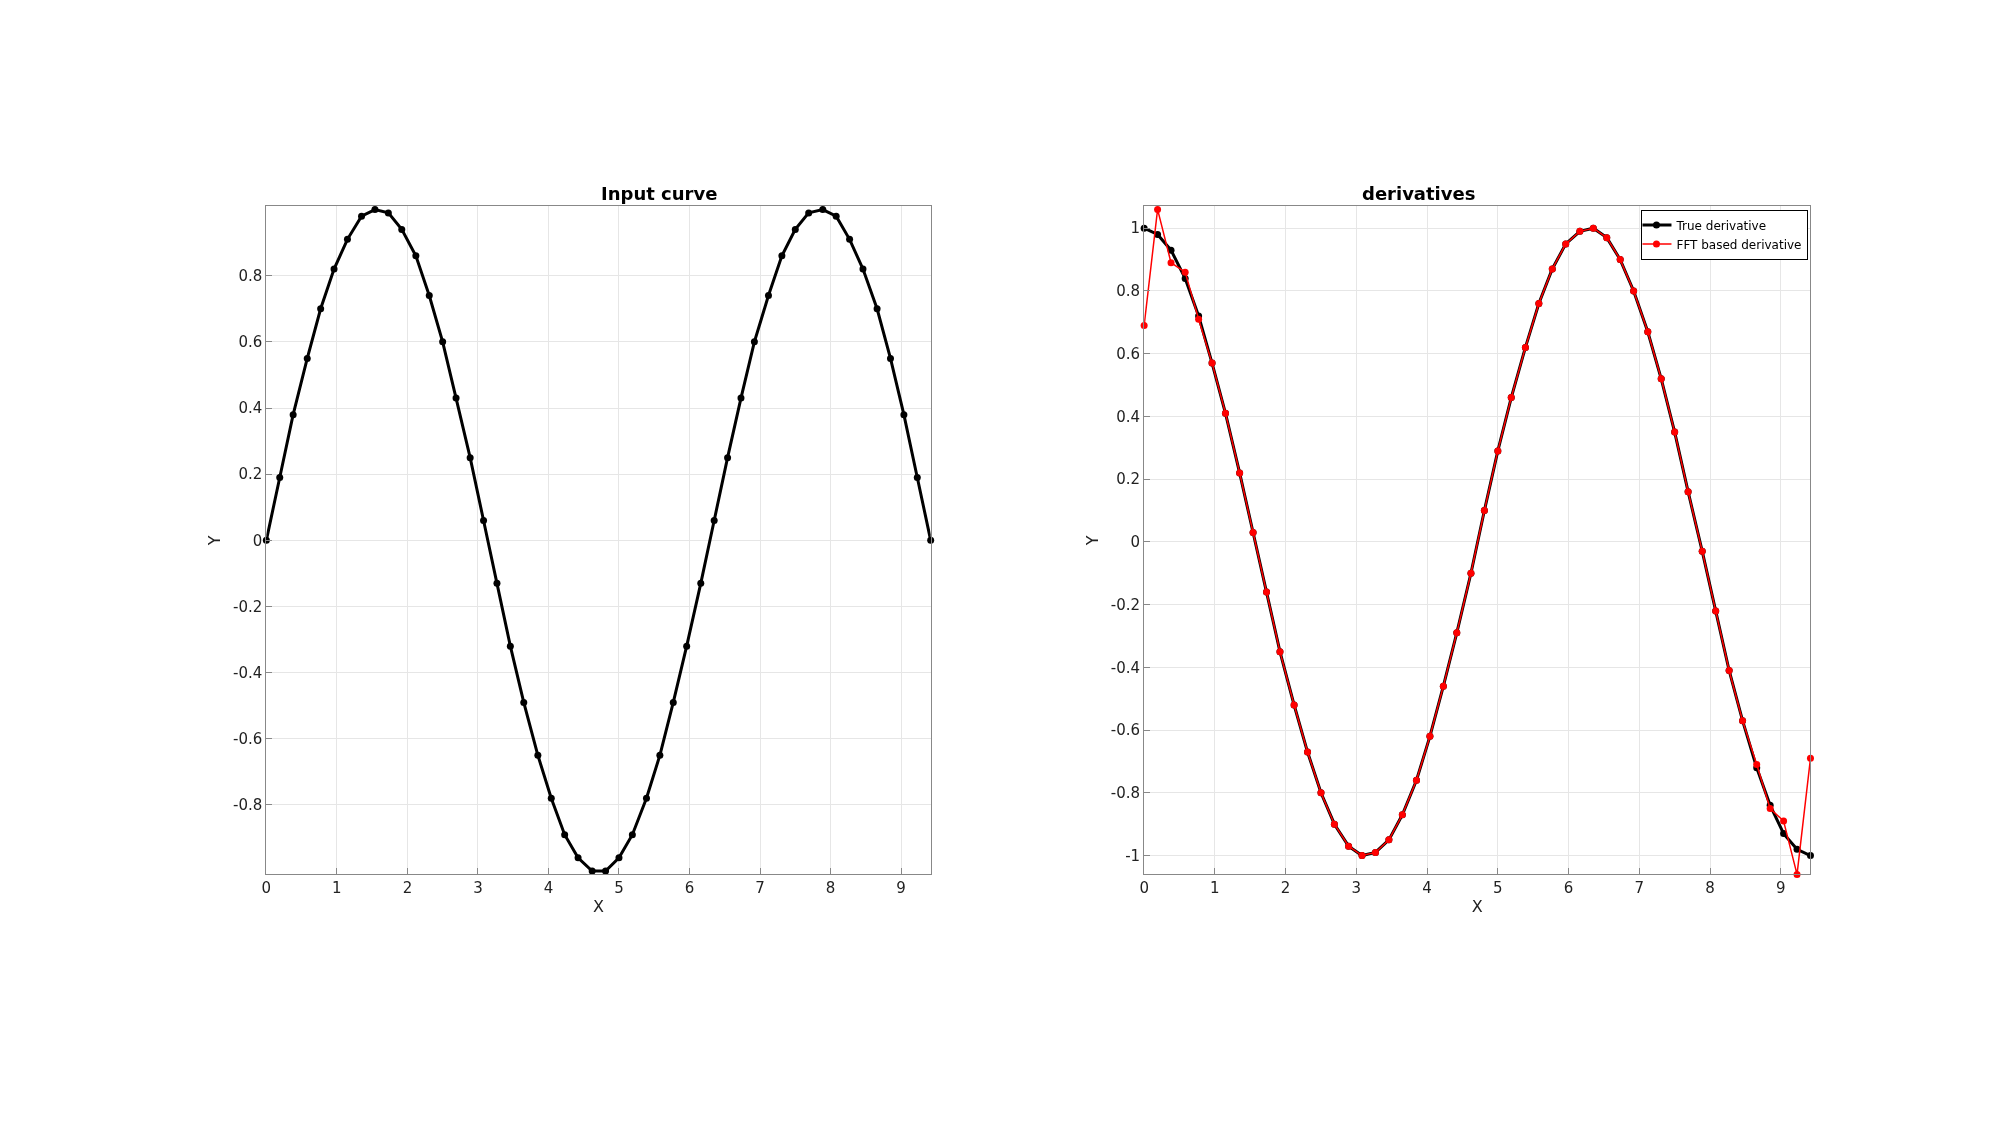 This screenshot has width=2000, height=1121. Describe the element at coordinates (659, 193) in the screenshot. I see `chart-title: Input curve` at that location.